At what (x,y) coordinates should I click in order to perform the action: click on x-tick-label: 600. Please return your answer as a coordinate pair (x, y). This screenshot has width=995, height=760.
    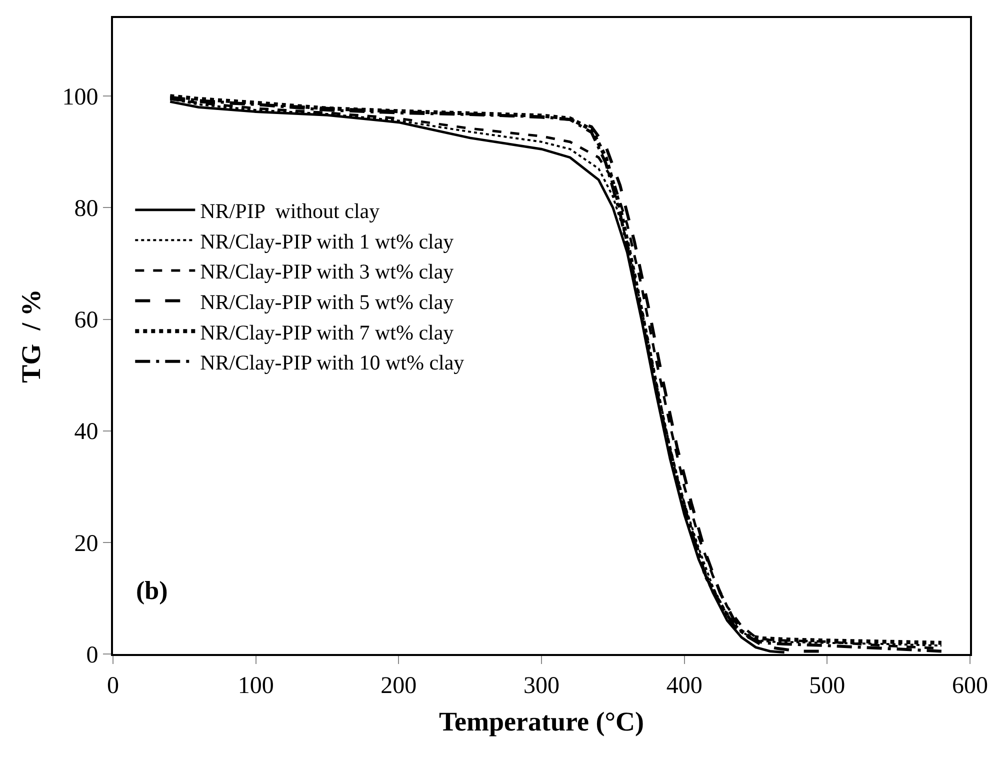
    Looking at the image, I should click on (970, 685).